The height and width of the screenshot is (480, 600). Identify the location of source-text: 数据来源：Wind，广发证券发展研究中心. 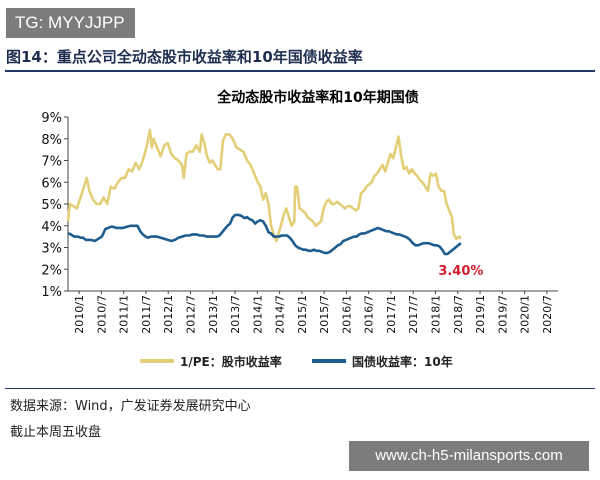
(130, 406).